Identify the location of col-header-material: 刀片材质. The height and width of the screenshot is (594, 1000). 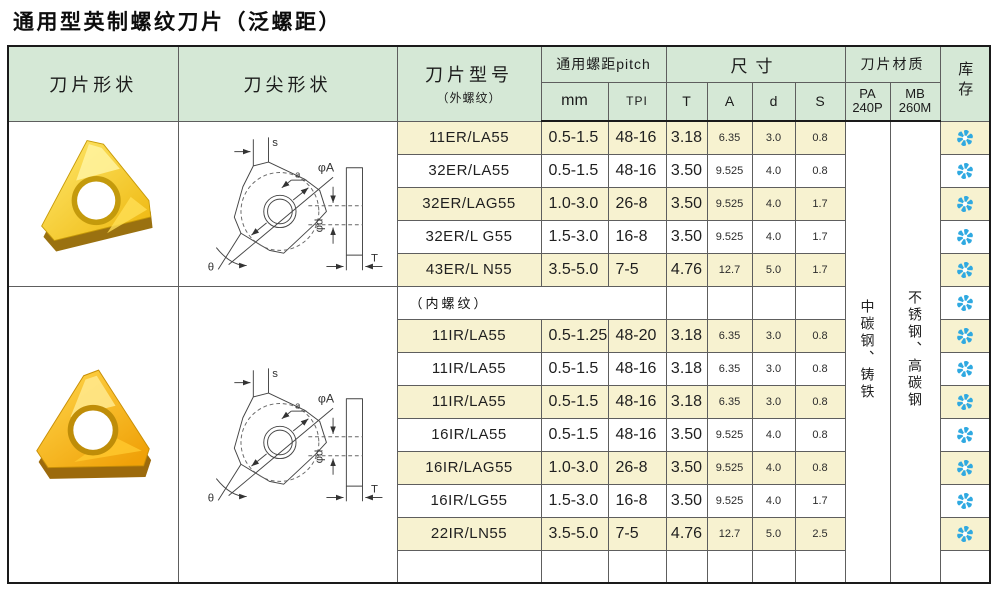
(892, 64).